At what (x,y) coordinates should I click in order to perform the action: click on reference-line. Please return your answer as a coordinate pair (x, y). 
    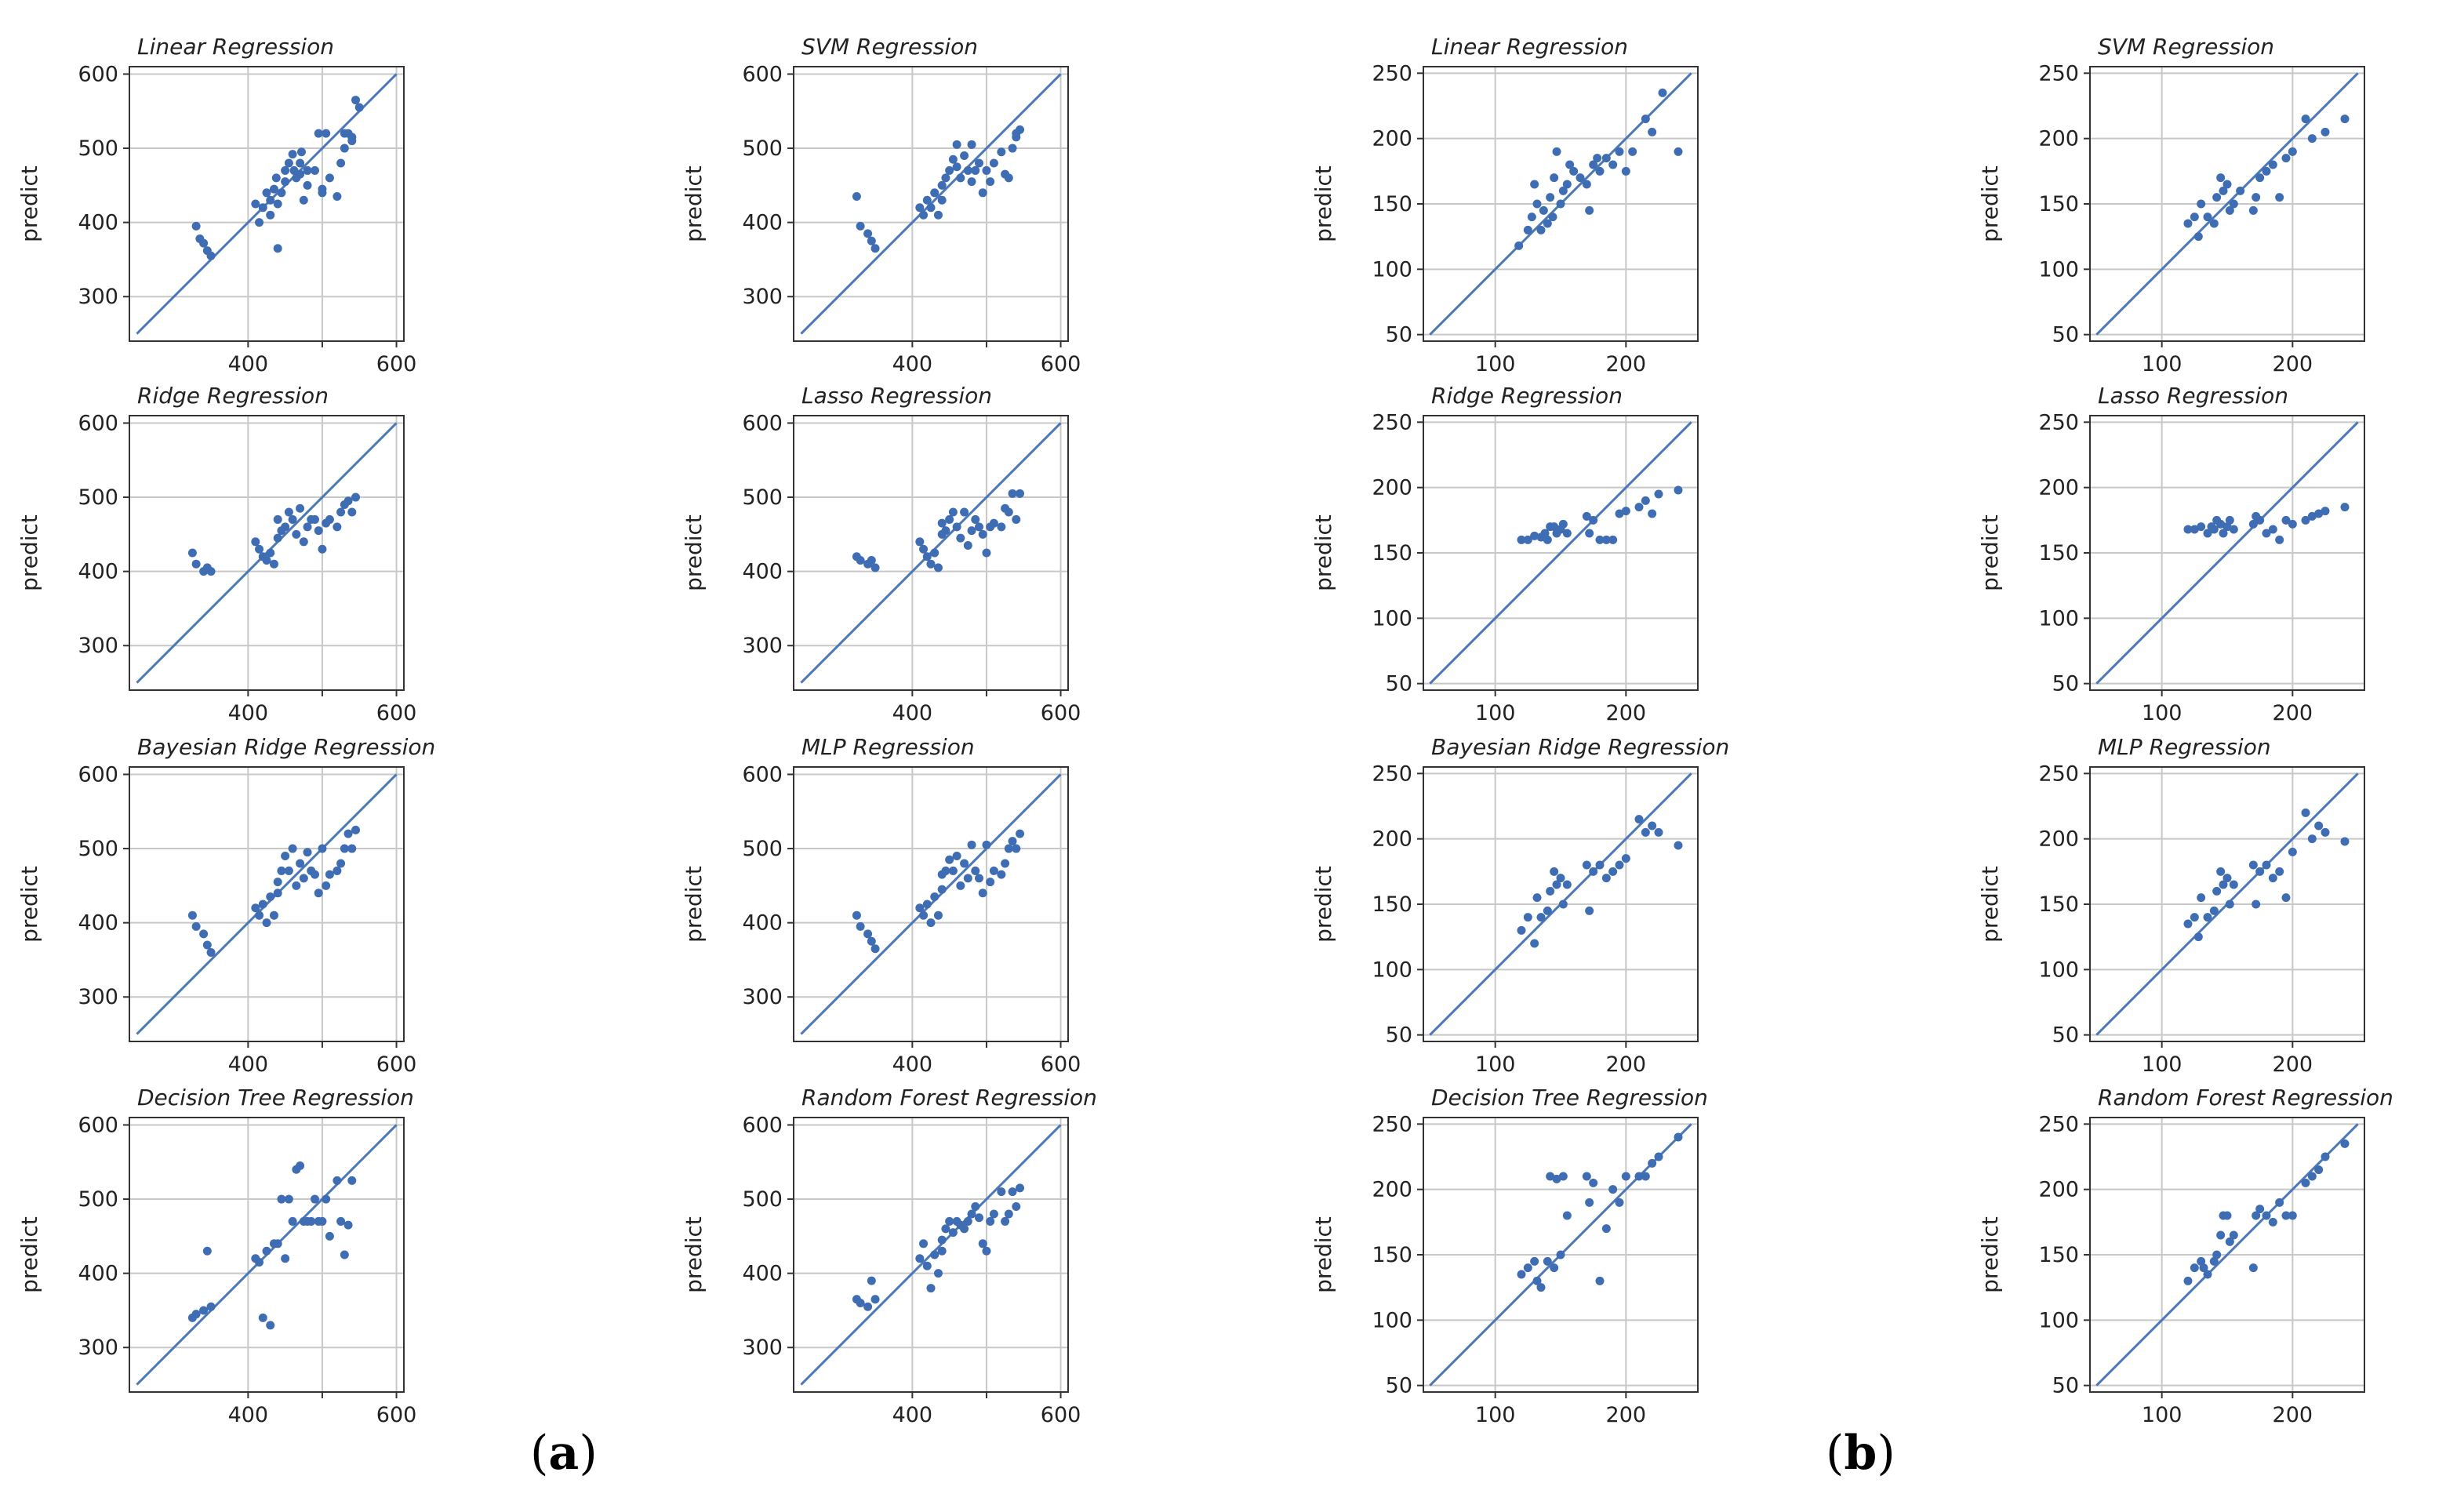
    Looking at the image, I should click on (267, 204).